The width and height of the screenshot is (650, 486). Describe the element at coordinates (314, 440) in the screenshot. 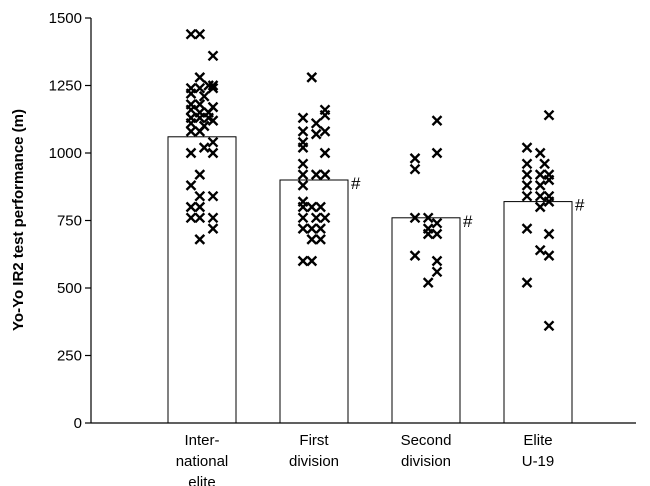

I see `category-label: First` at that location.